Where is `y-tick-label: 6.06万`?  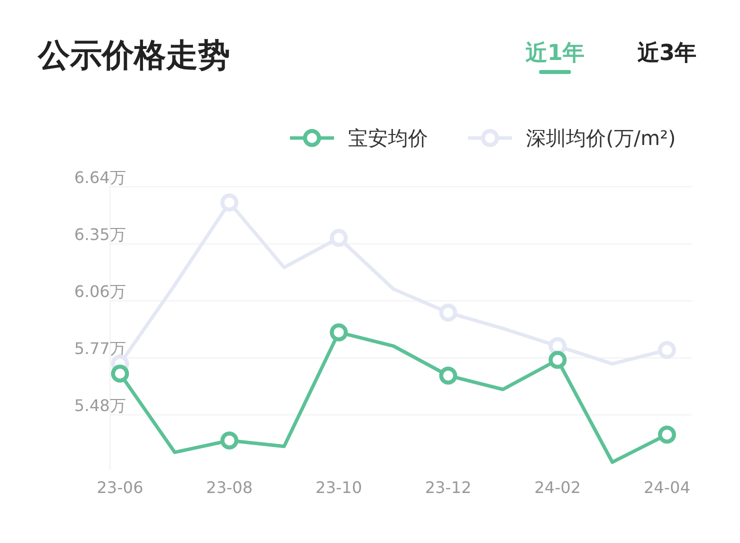
y-tick-label: 6.06万 is located at coordinates (100, 291).